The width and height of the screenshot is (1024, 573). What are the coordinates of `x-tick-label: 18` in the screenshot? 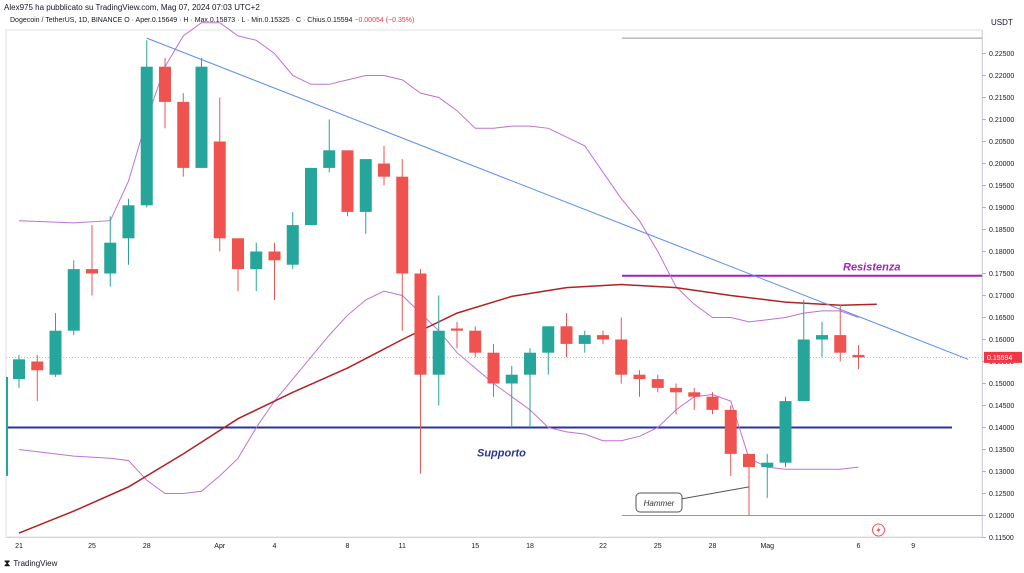 It's located at (530, 546).